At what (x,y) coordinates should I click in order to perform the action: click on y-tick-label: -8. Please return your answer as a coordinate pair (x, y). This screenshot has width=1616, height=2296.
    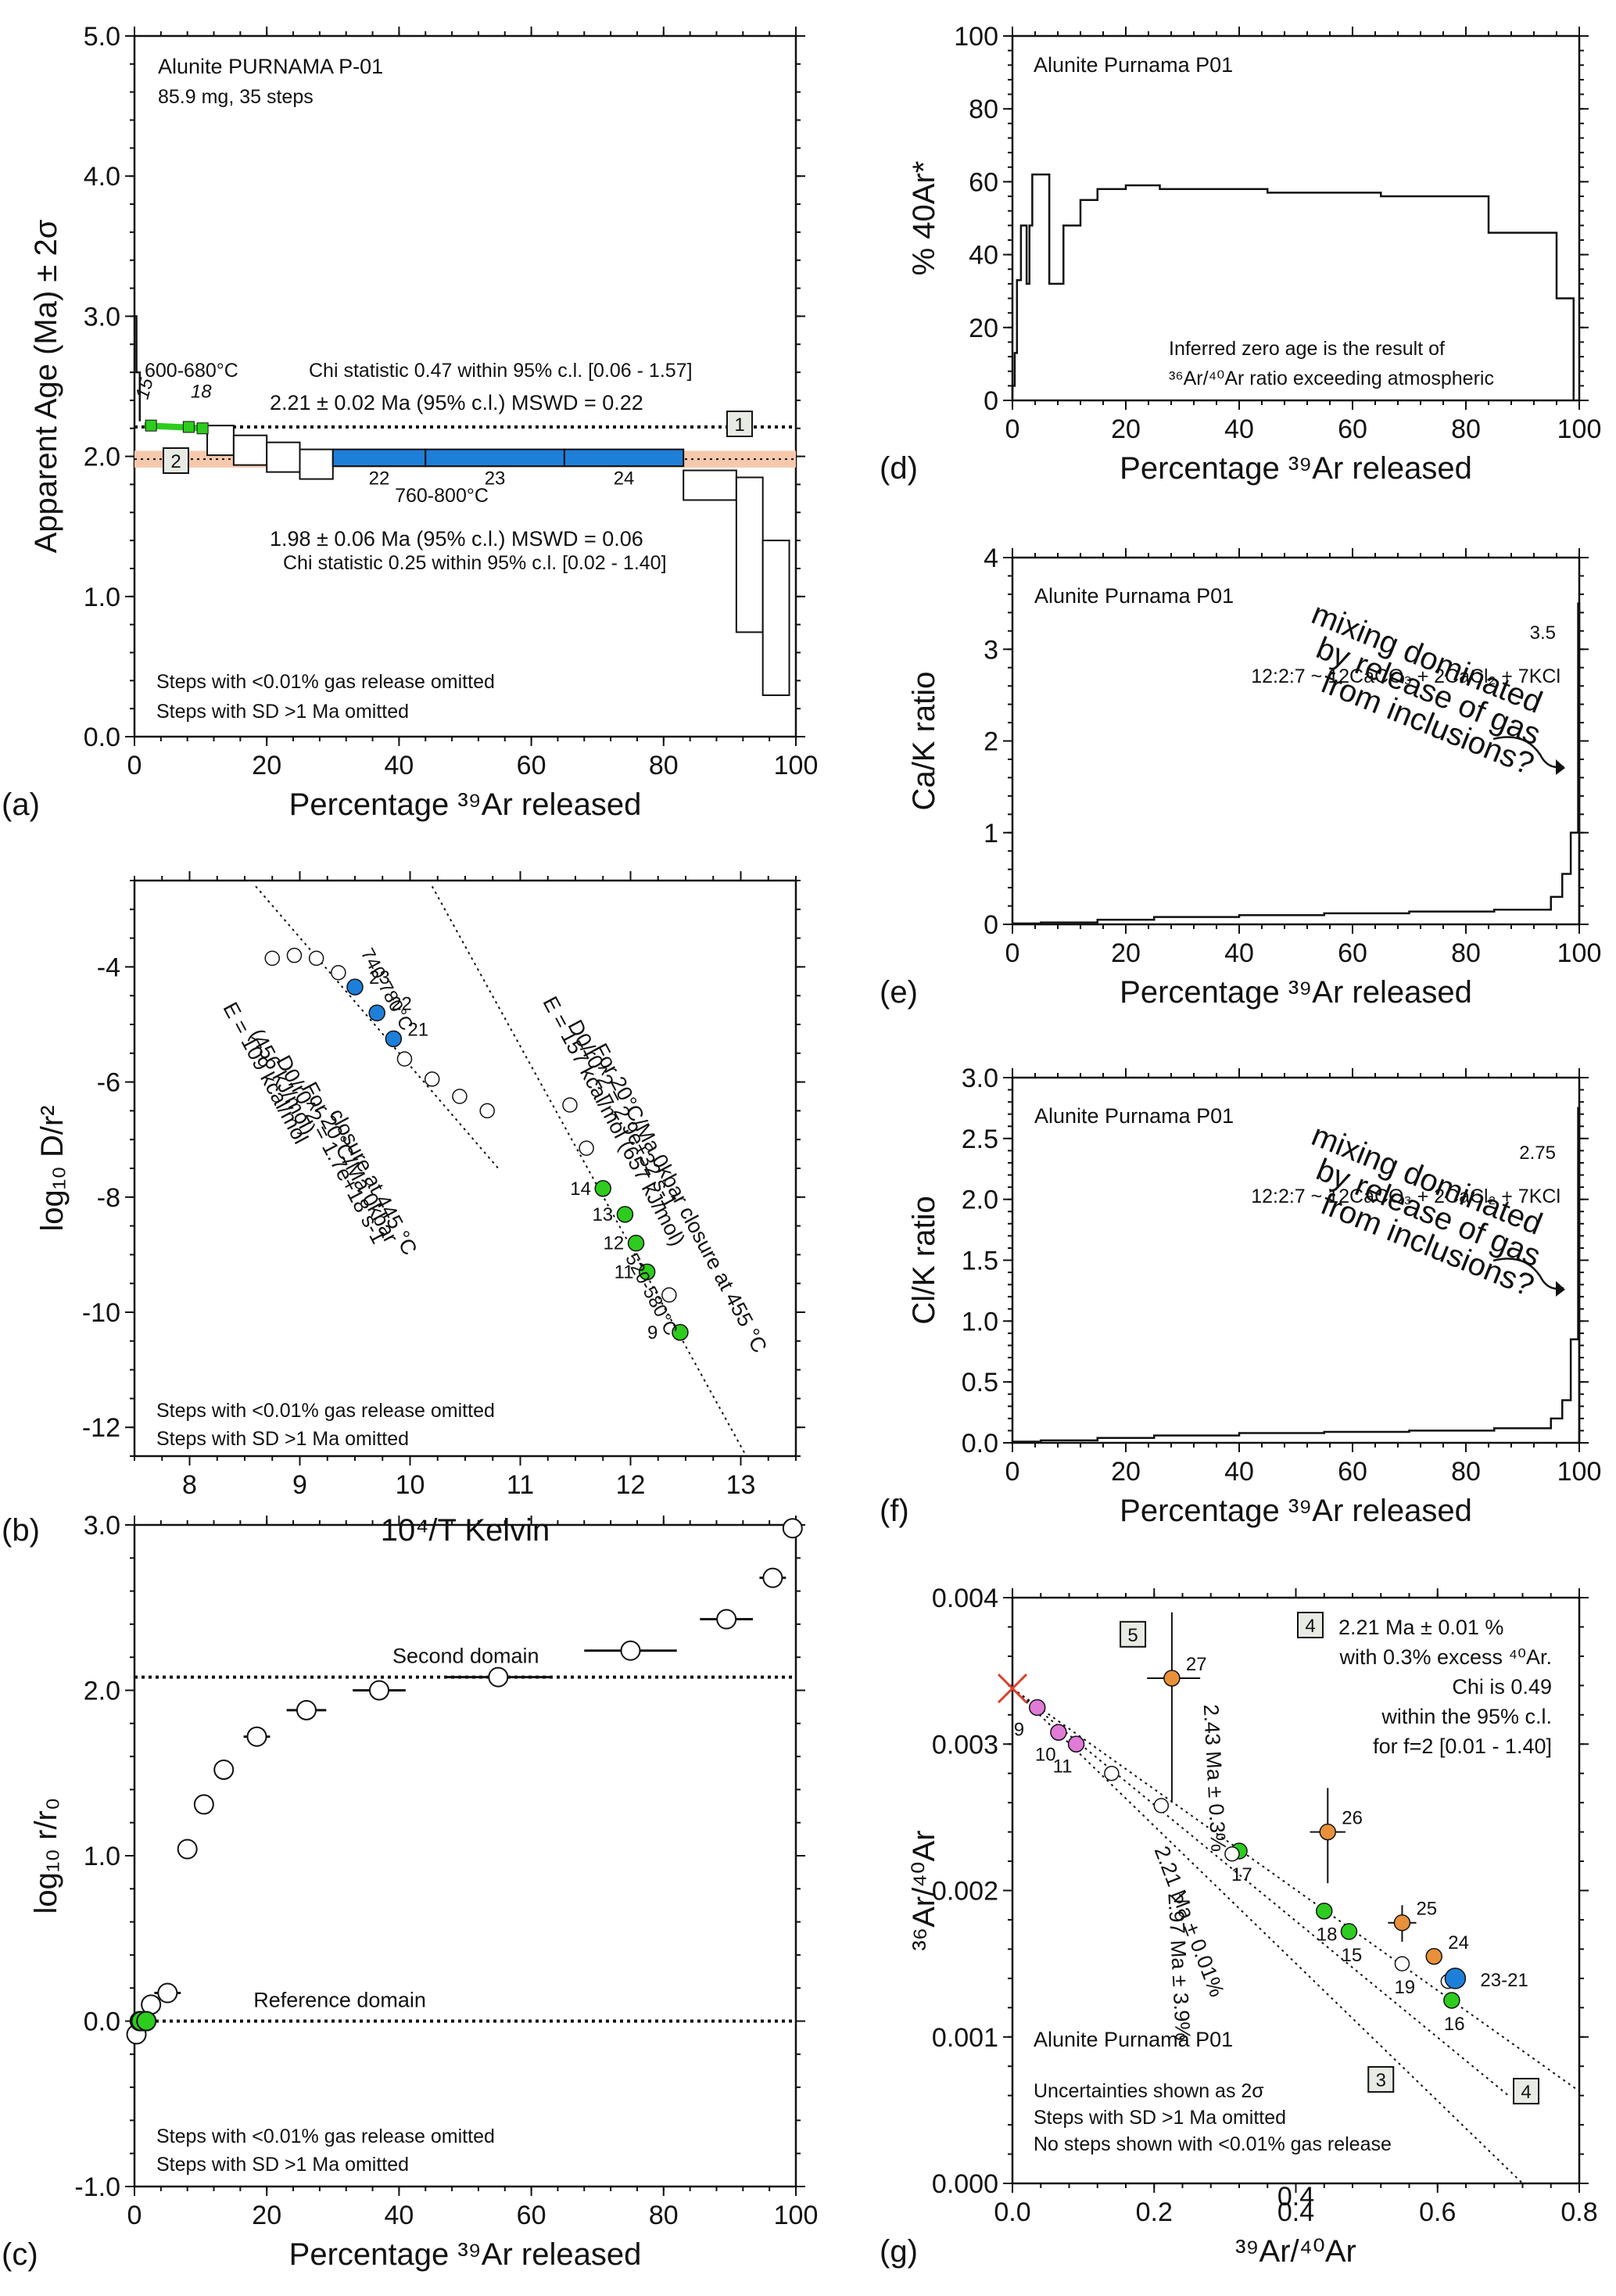
    Looking at the image, I should click on (109, 1198).